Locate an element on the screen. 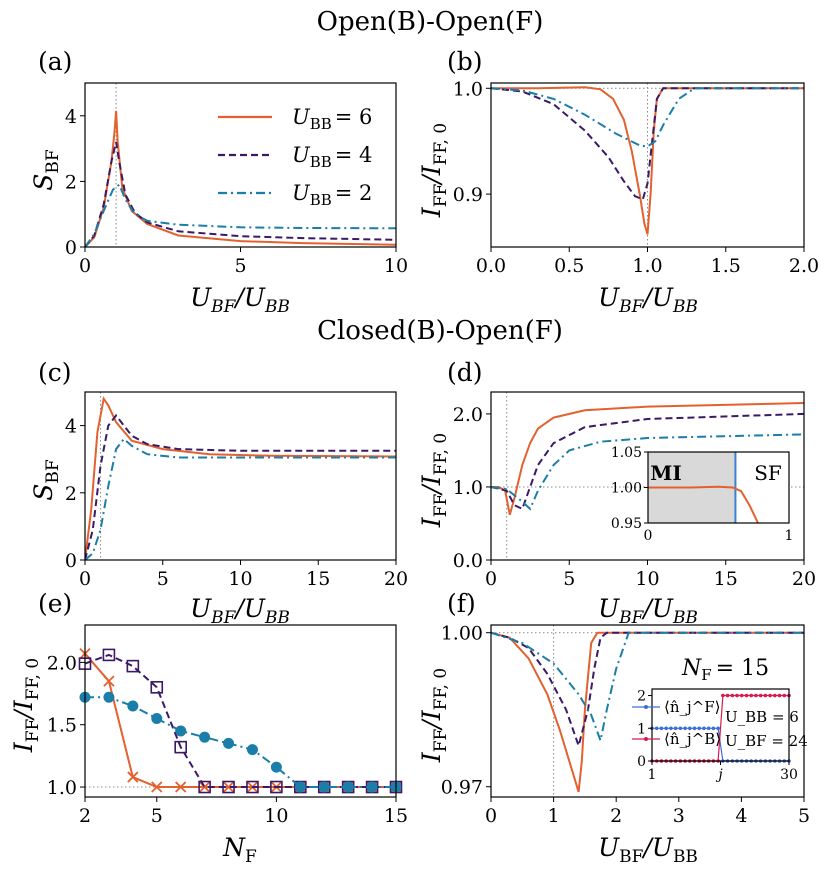 The image size is (830, 874). series-u6-f is located at coordinates (647, 712).